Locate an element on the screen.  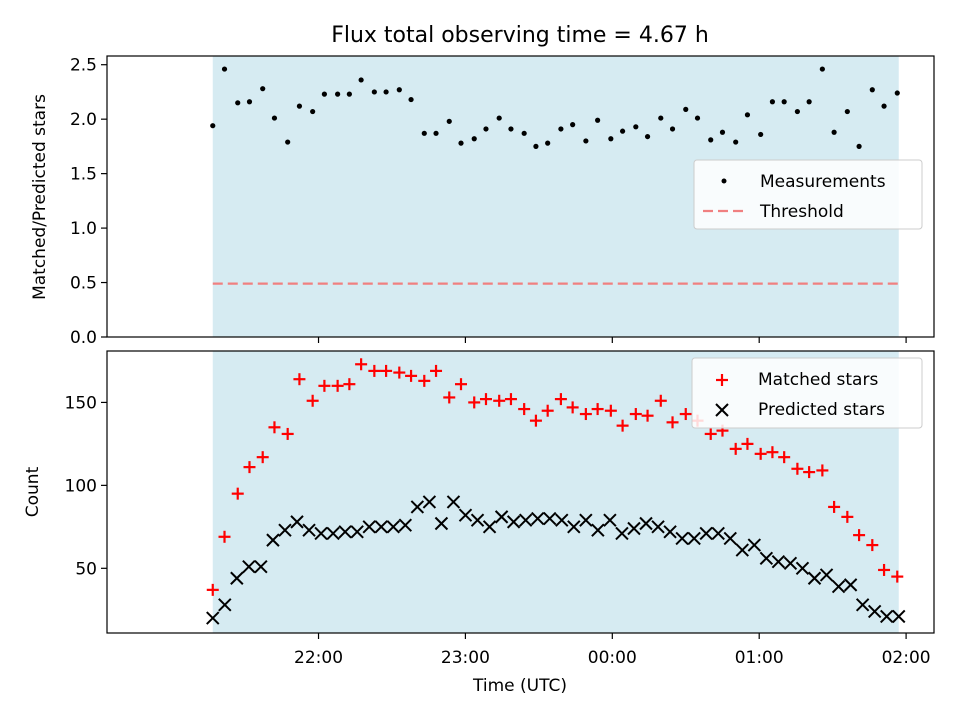
ratio-x-ticks is located at coordinates (612, 340).